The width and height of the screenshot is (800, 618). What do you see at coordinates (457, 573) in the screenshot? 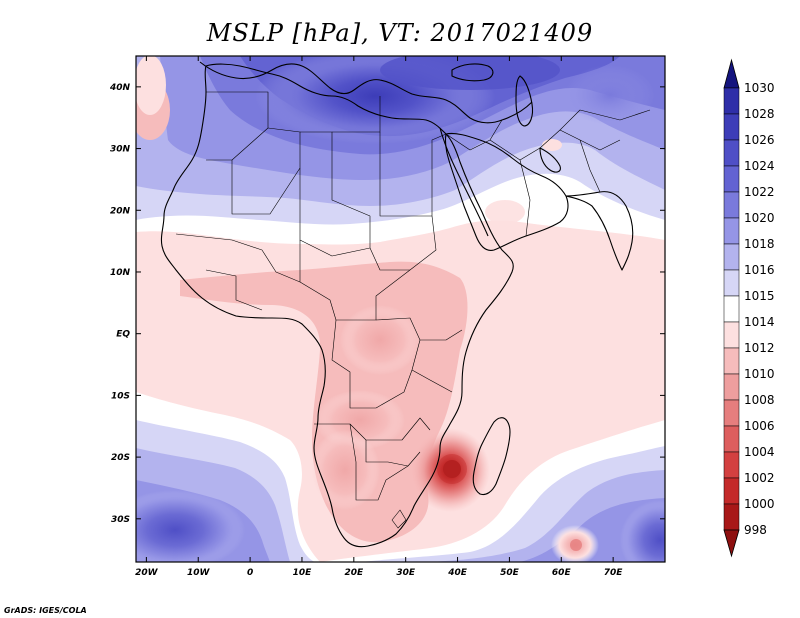
I see `lon-tick-label: 40E` at bounding box center [457, 573].